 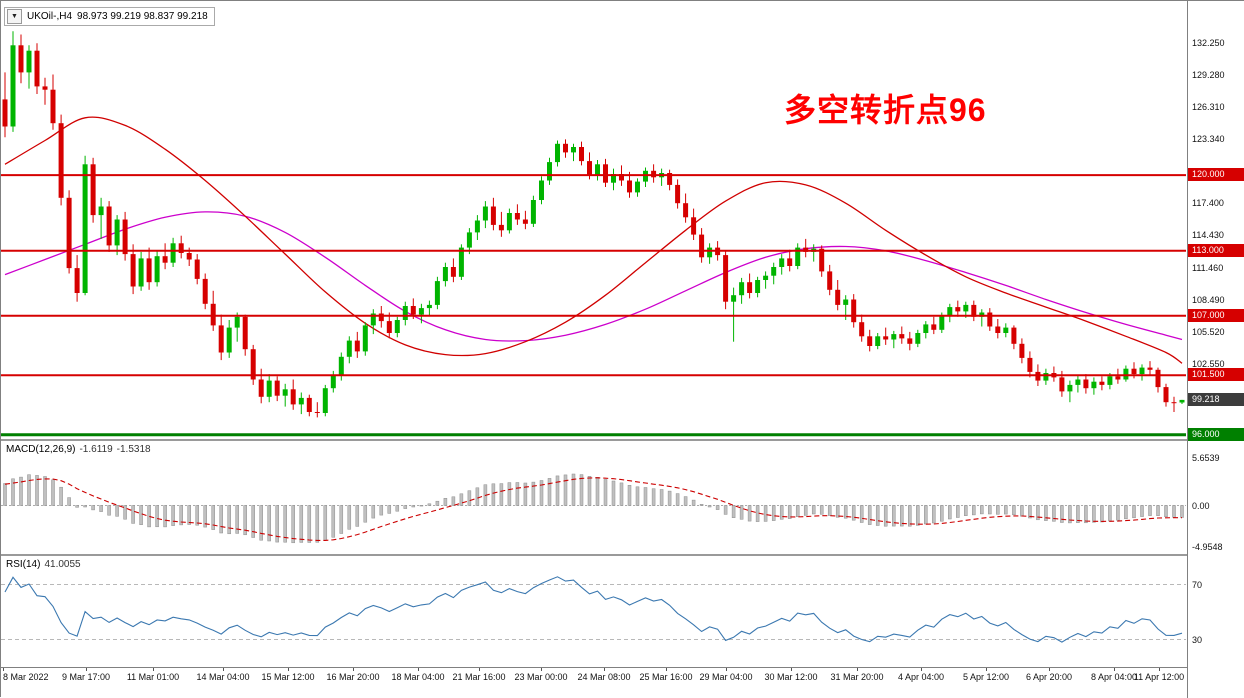 What do you see at coordinates (479, 677) in the screenshot?
I see `time-axis-label: 21 Mar 16:00` at bounding box center [479, 677].